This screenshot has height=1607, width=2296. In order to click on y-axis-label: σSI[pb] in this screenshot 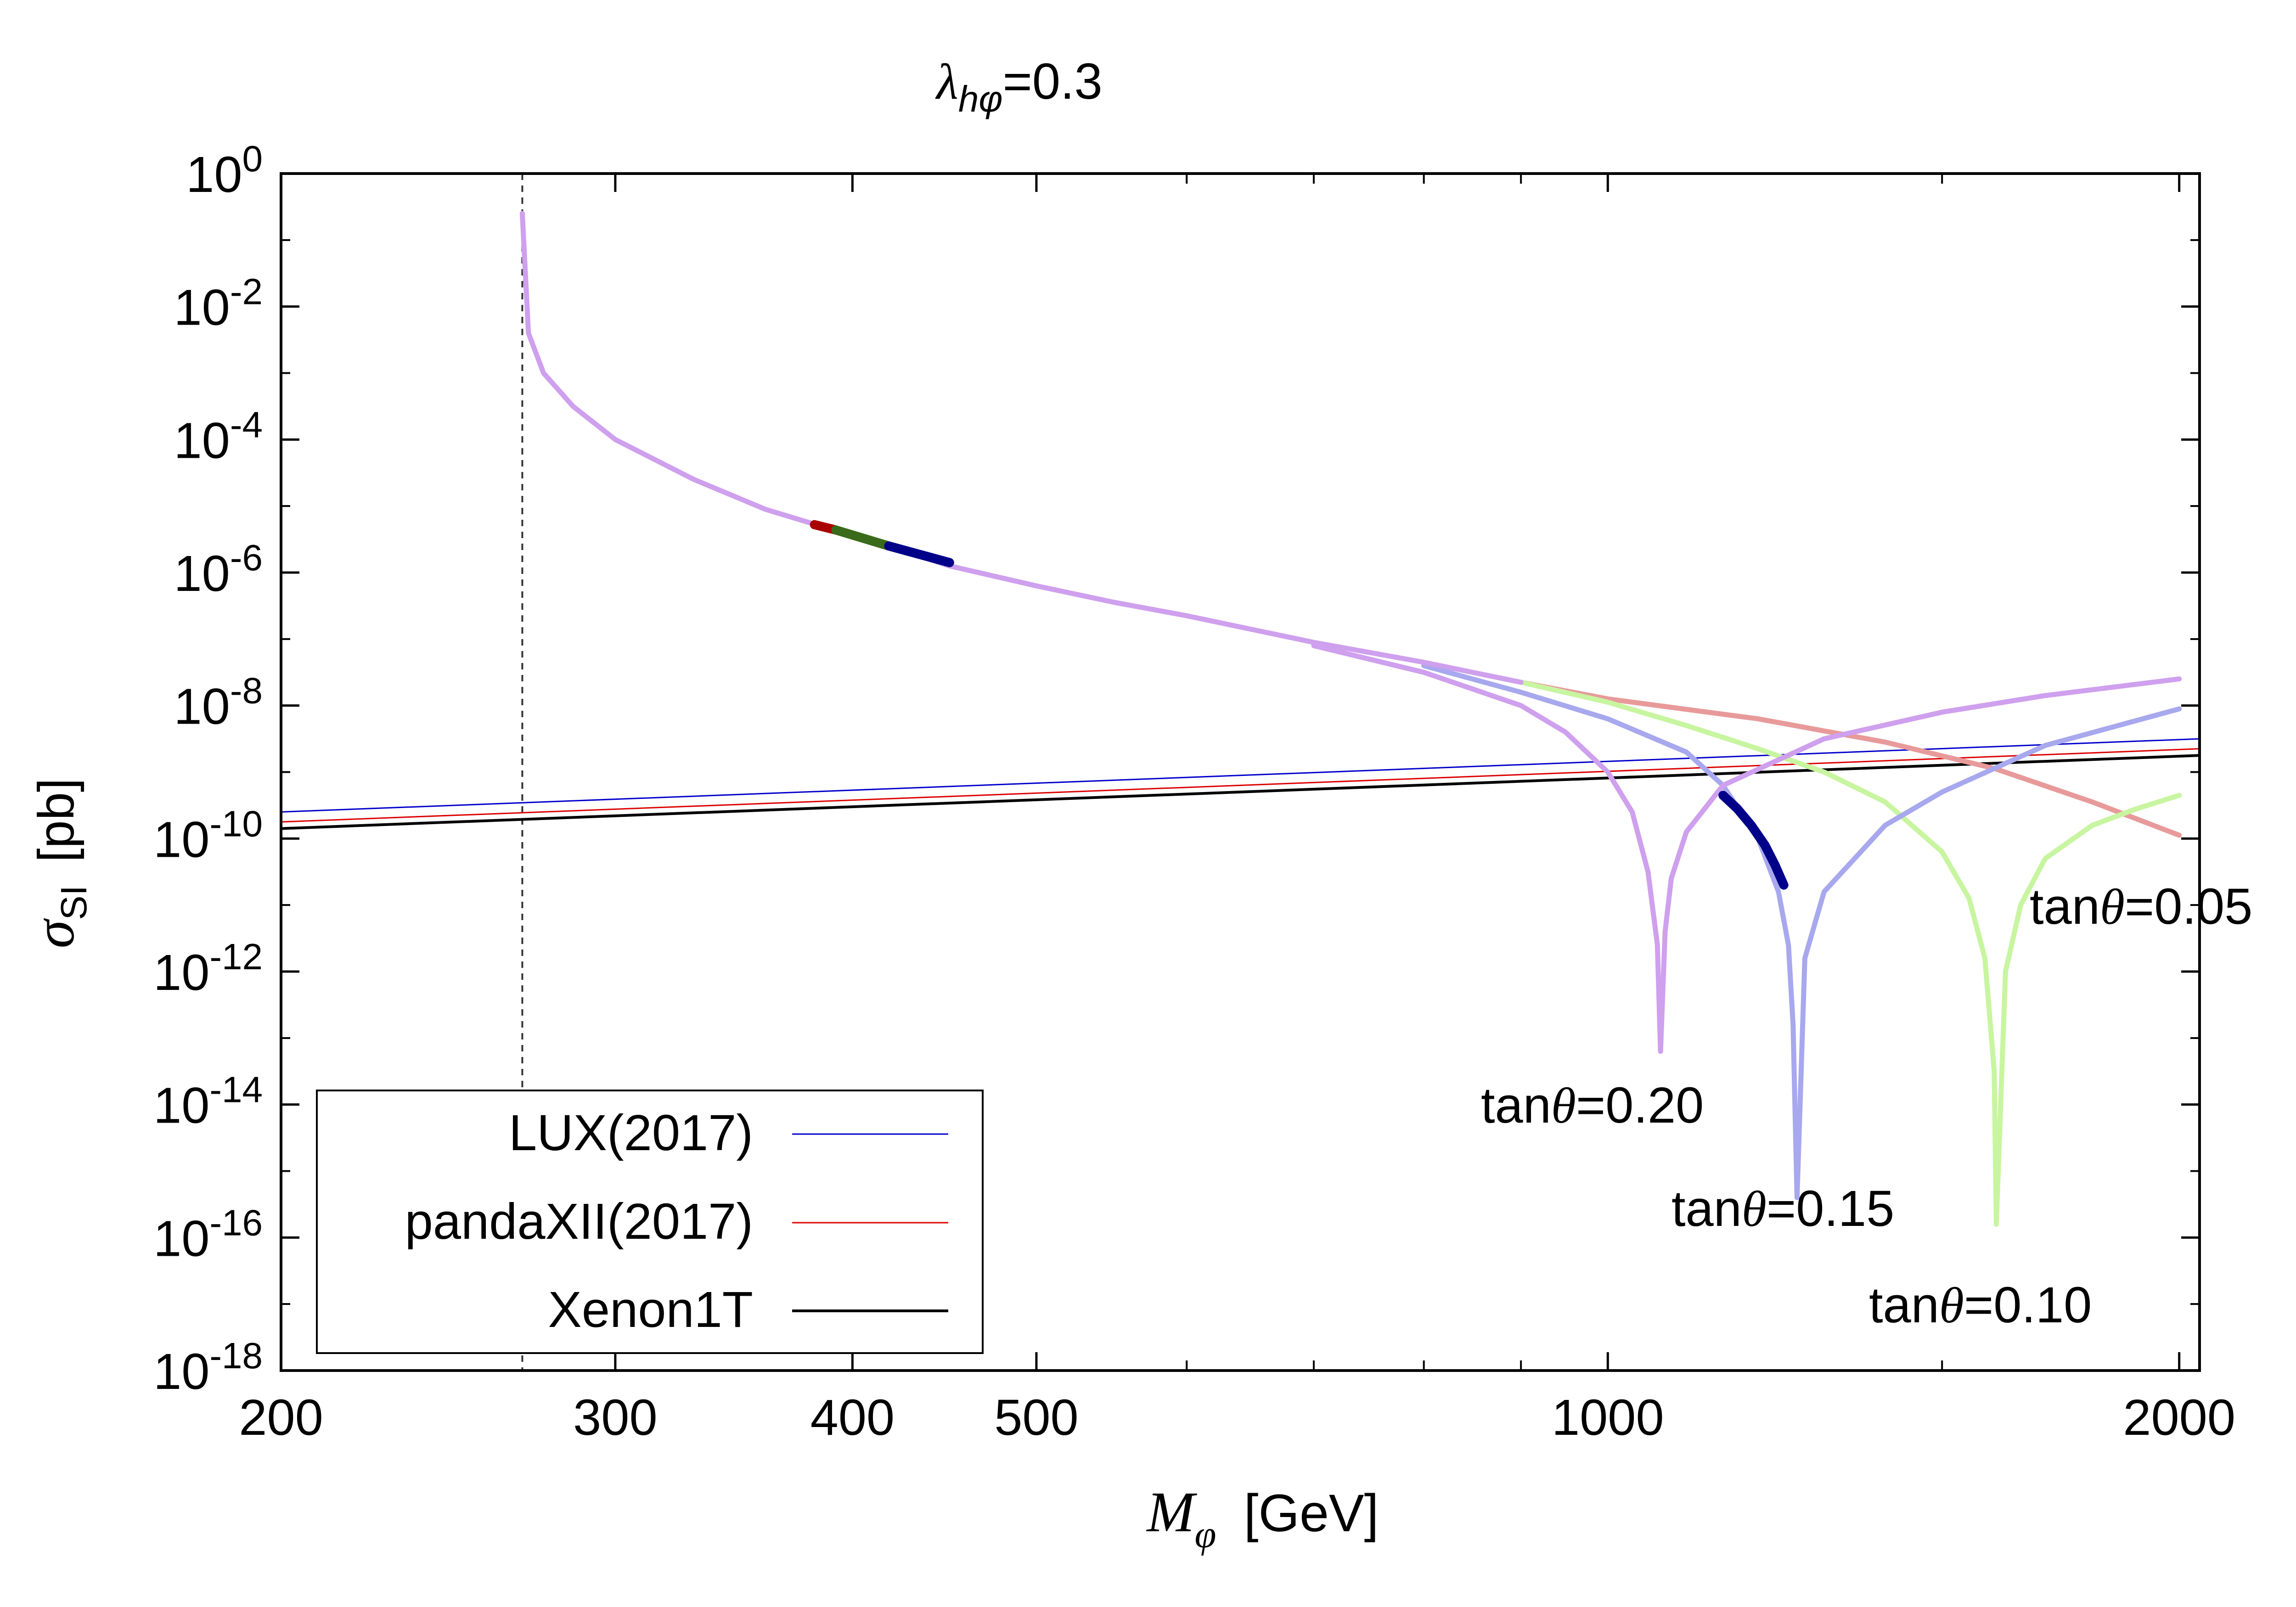, I will do `click(58, 863)`.